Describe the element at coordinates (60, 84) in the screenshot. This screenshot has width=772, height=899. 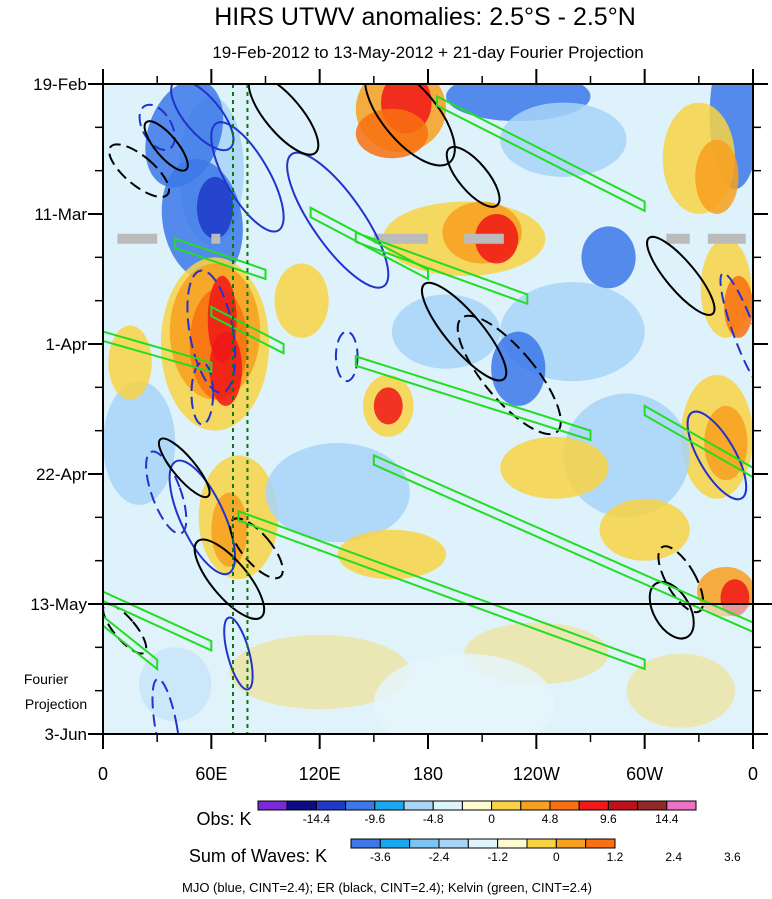
I see `y-tick-label: 19-Feb` at that location.